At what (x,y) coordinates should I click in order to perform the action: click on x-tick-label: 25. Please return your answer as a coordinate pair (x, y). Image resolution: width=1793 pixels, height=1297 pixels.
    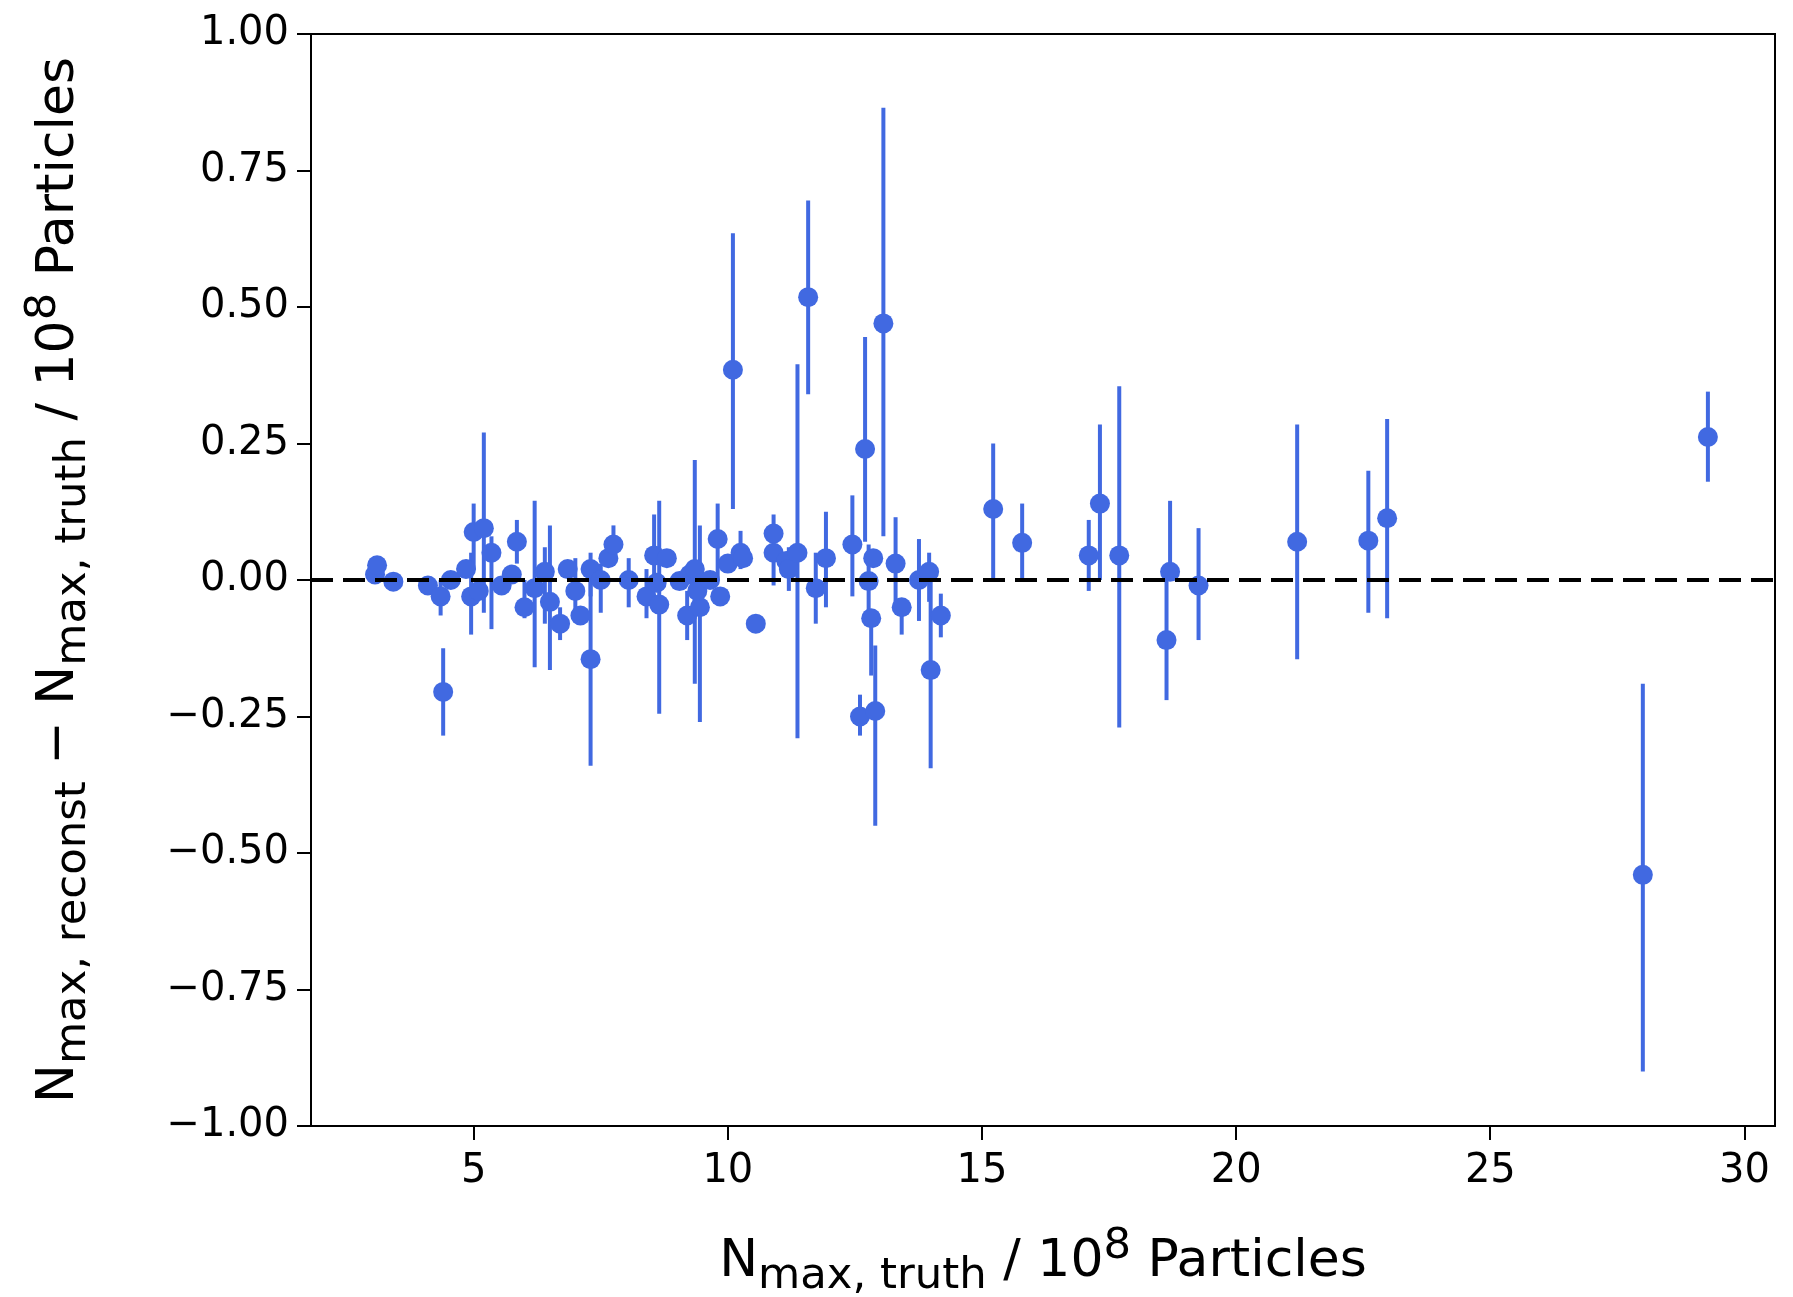
    Looking at the image, I should click on (1490, 1168).